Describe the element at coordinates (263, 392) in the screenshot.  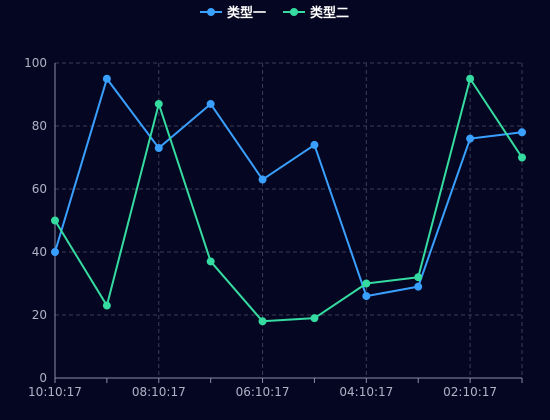
I see `x-tick-label: 06:10:17` at that location.